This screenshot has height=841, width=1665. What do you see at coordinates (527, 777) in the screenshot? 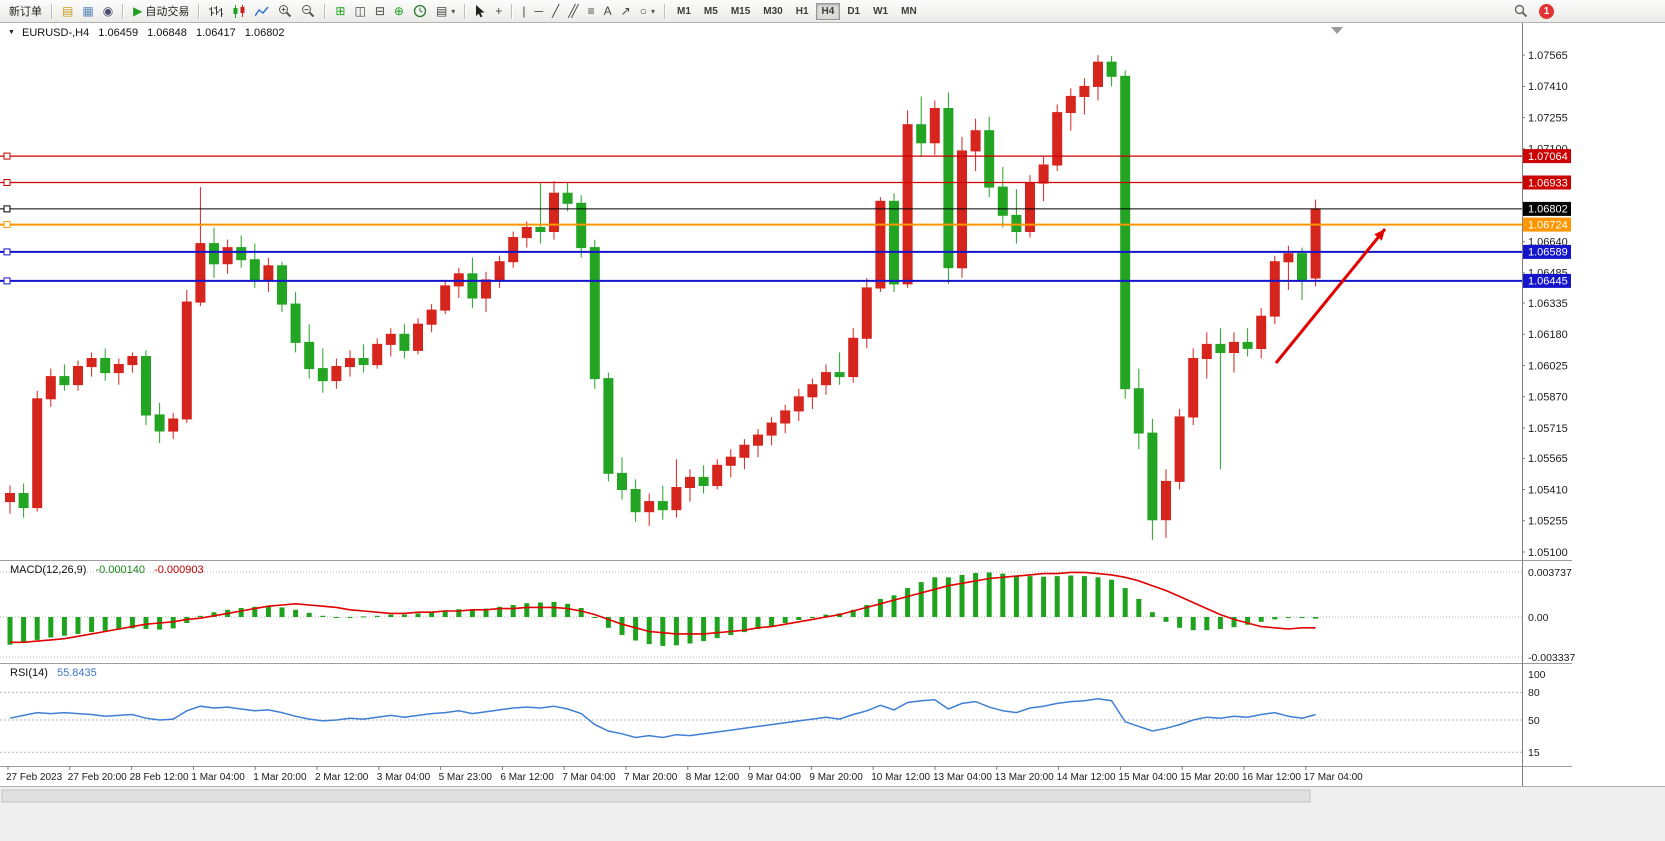
I see `time-axis-label: 6 Mar 12:00` at bounding box center [527, 777].